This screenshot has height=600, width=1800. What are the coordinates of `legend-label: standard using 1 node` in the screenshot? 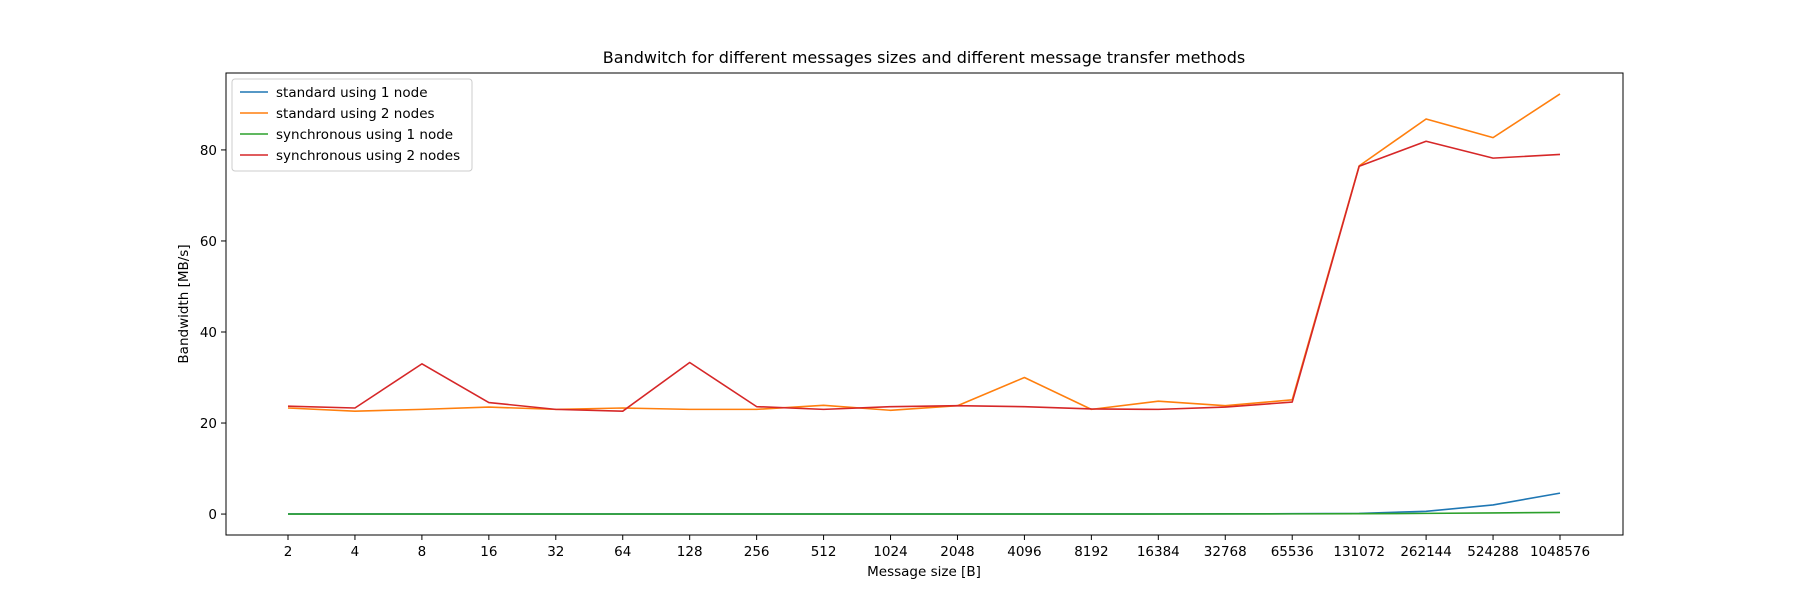 It's located at (352, 93).